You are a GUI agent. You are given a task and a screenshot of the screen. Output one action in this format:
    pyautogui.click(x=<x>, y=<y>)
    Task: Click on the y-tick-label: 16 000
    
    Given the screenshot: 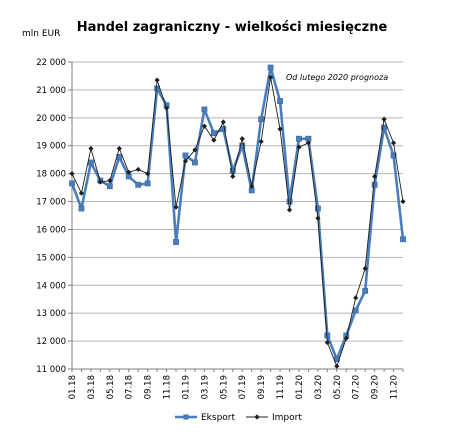 What is the action you would take?
    pyautogui.click(x=51, y=230)
    